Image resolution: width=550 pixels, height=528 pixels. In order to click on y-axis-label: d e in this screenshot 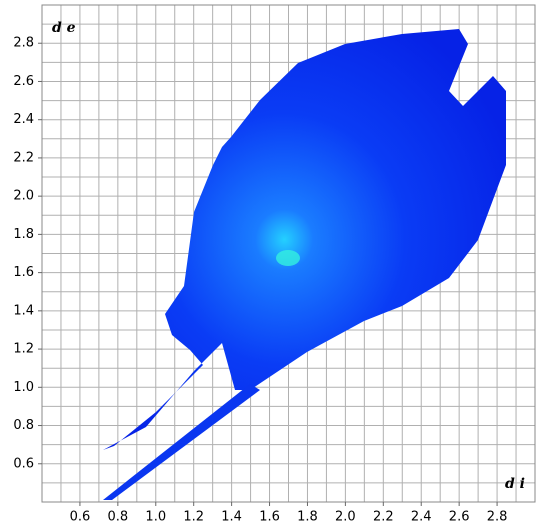, I will do `click(64, 28)`.